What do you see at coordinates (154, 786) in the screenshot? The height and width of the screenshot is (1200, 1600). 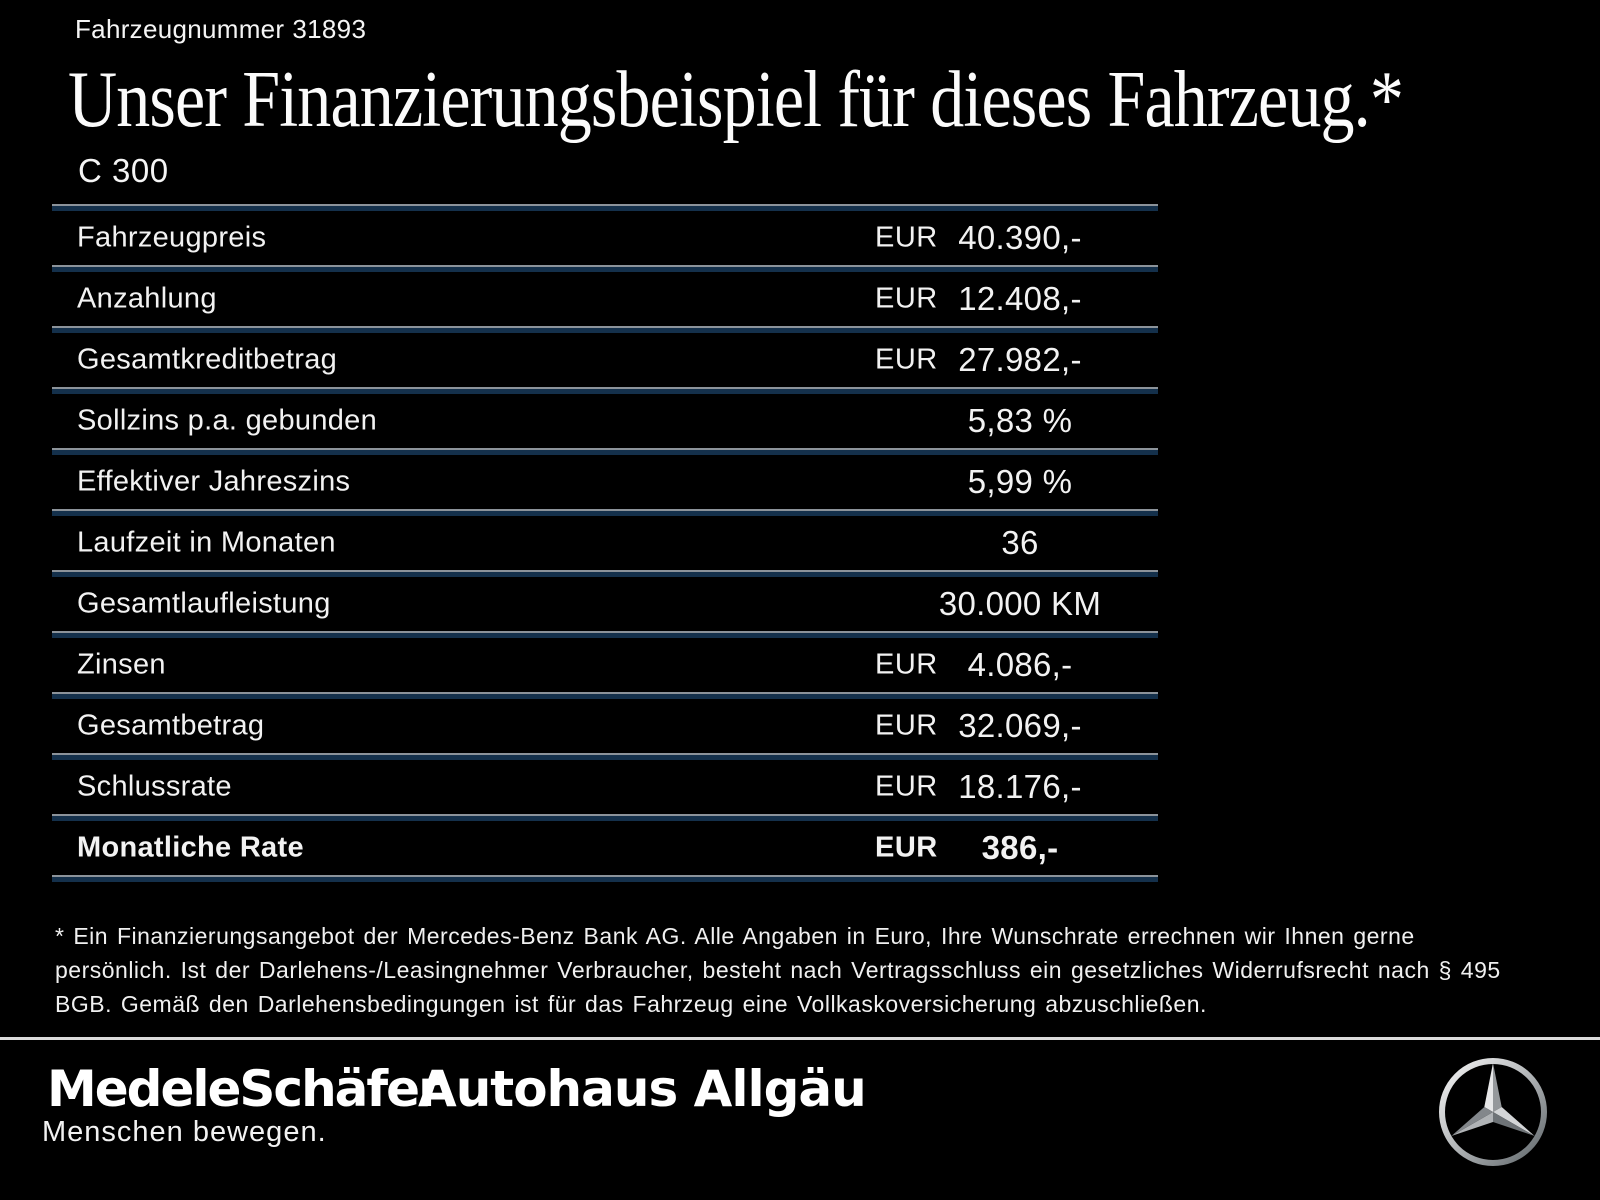 I see `row-label: Schlussrate` at bounding box center [154, 786].